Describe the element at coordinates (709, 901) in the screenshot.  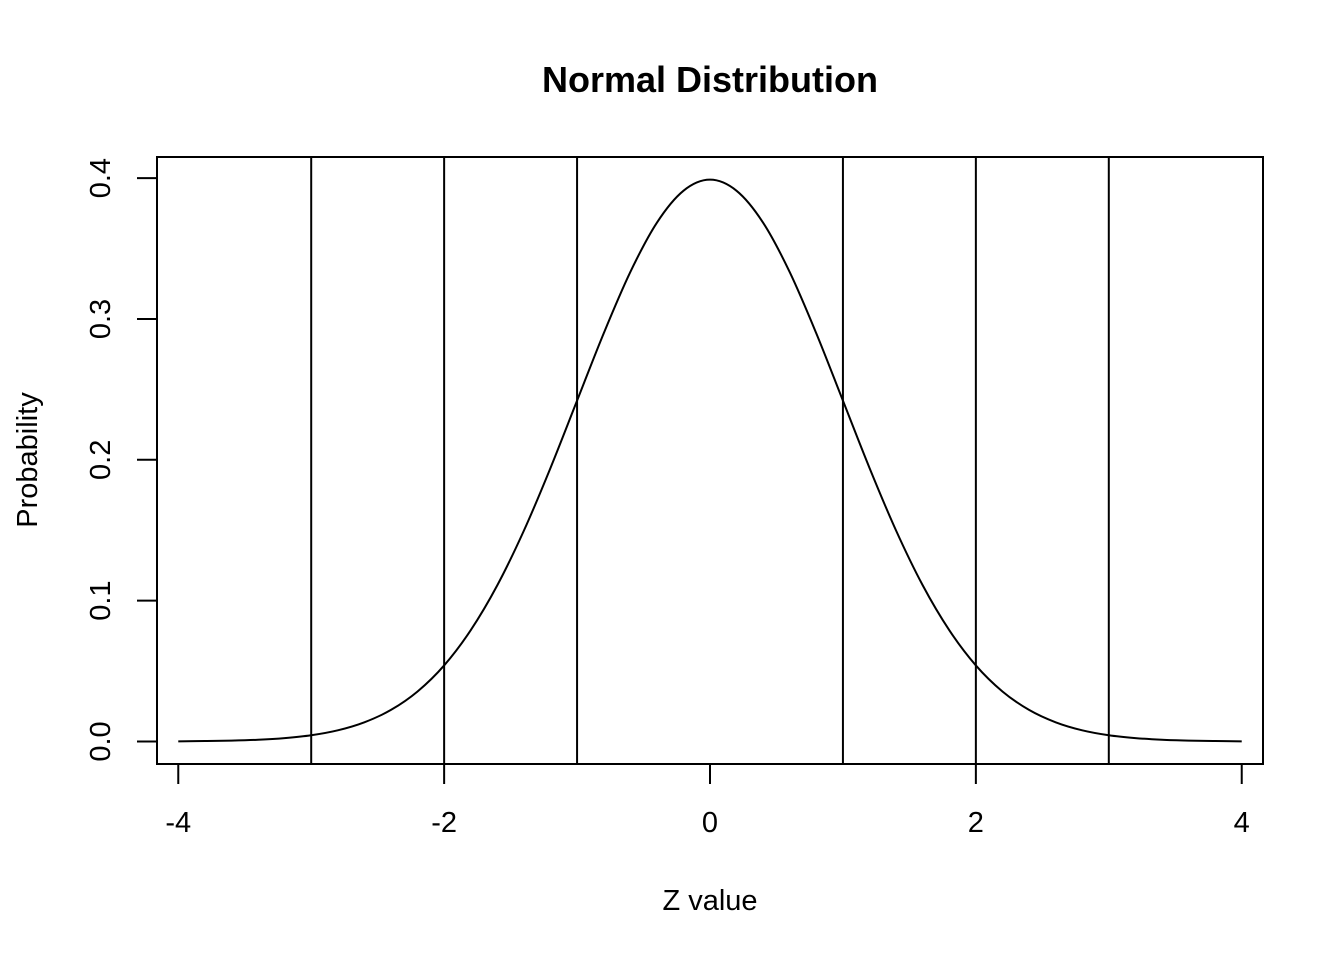
I see `x-axis-label: Z value` at that location.